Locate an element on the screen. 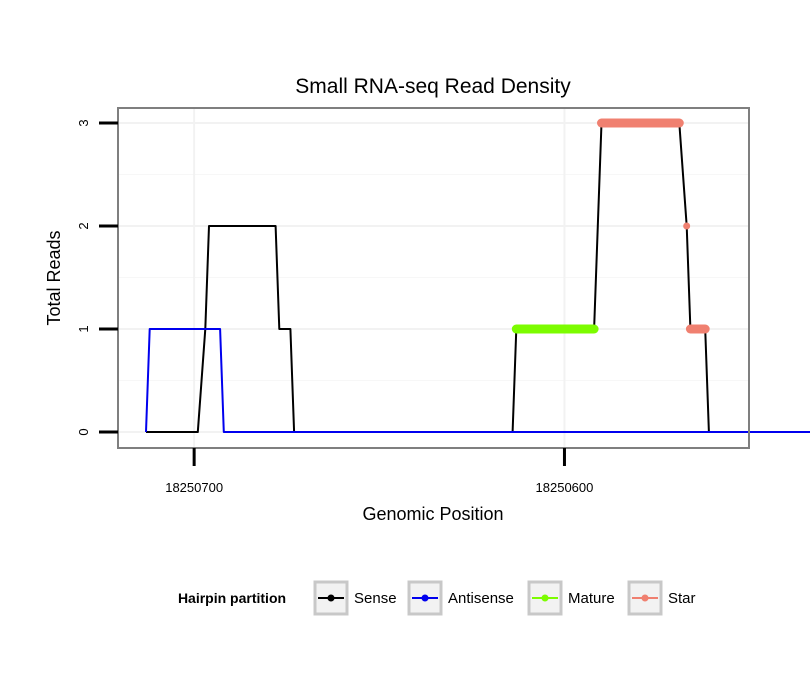 The height and width of the screenshot is (690, 810). legend-dot-star is located at coordinates (645, 598).